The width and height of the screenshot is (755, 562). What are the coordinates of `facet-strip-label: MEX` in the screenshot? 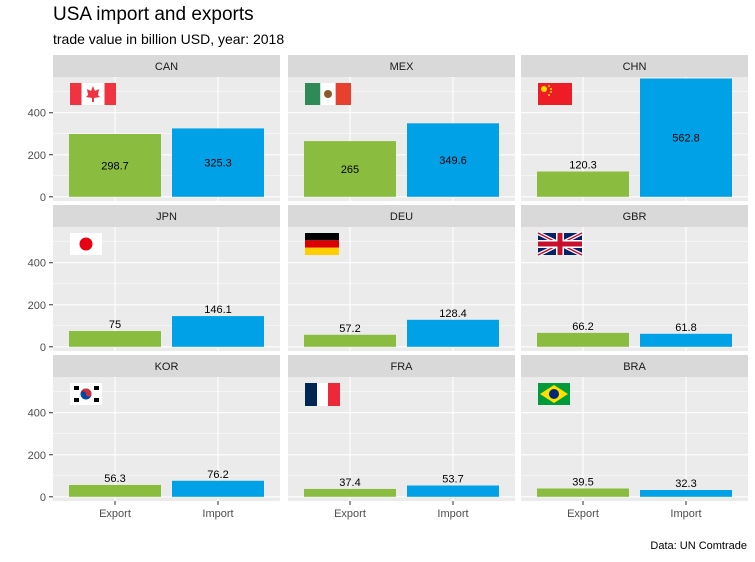 It's located at (402, 67).